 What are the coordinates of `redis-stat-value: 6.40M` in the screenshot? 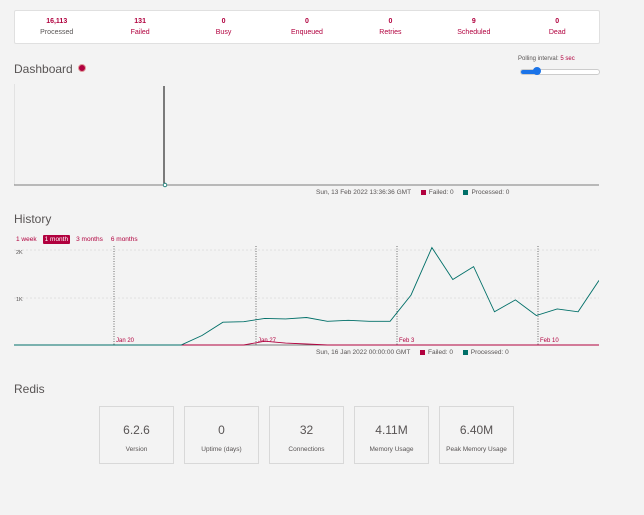 It's located at (476, 430).